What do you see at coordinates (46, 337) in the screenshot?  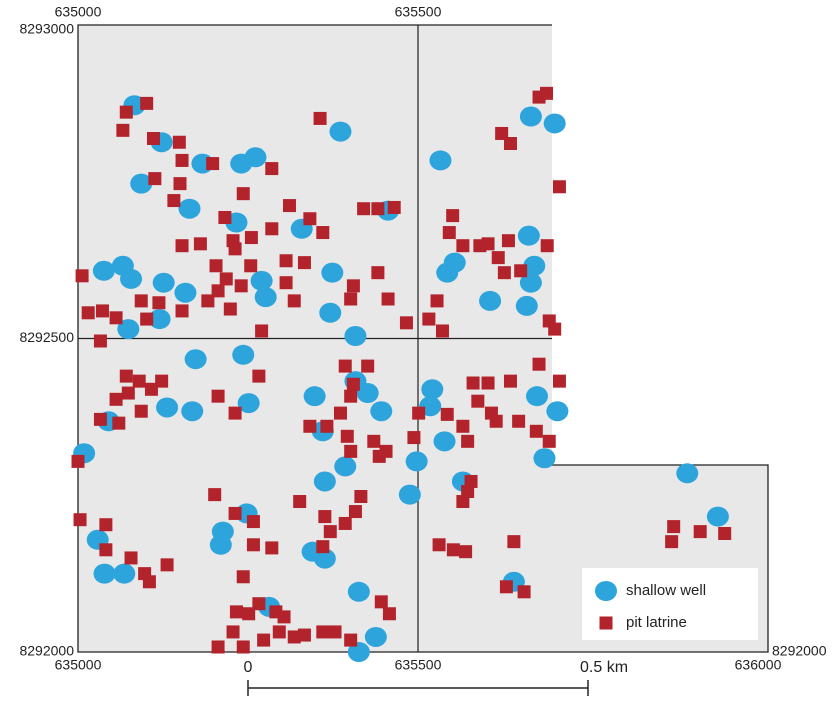 I see `y-tick-label: 8292500` at bounding box center [46, 337].